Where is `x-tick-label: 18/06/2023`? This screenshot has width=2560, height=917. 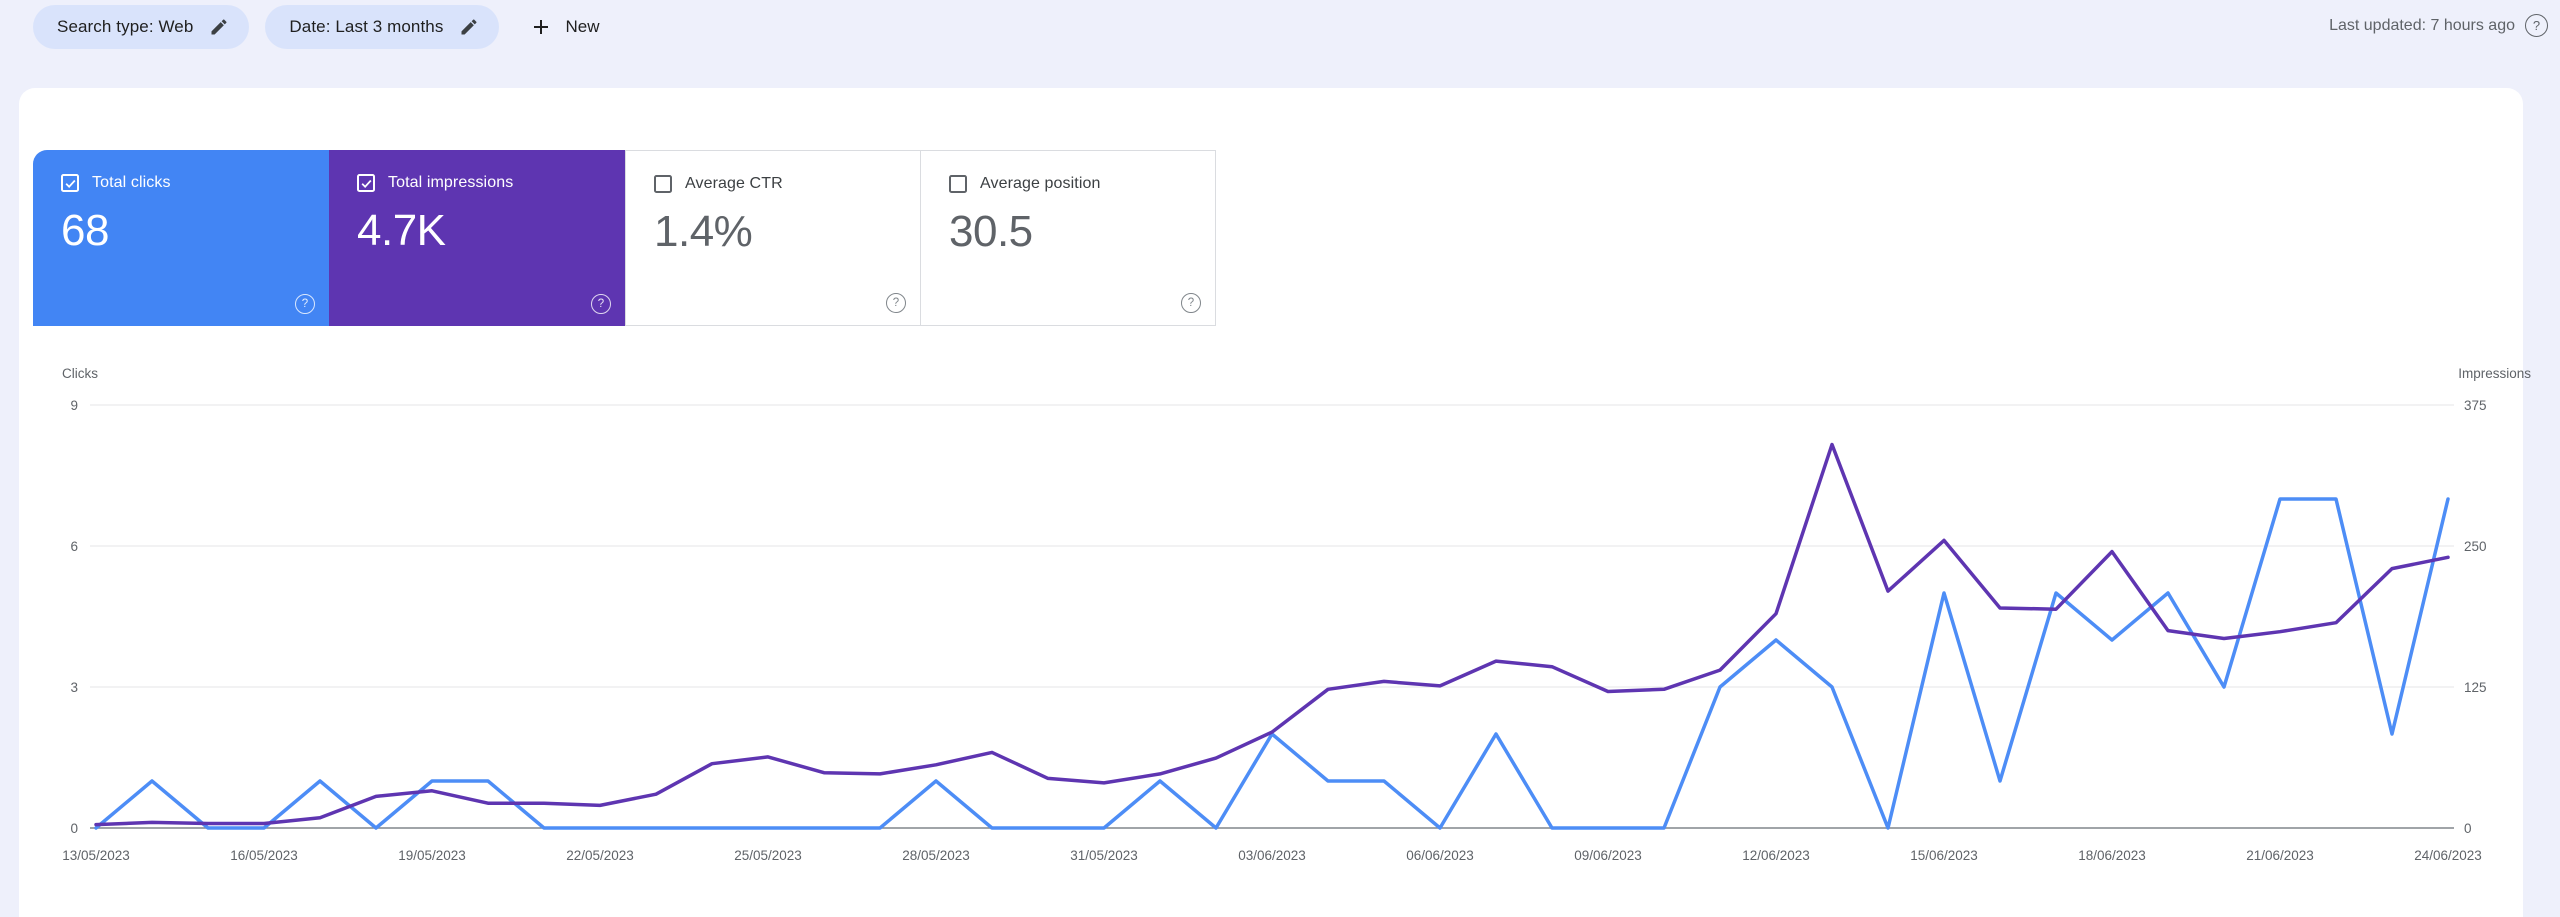 x-tick-label: 18/06/2023 is located at coordinates (2112, 855).